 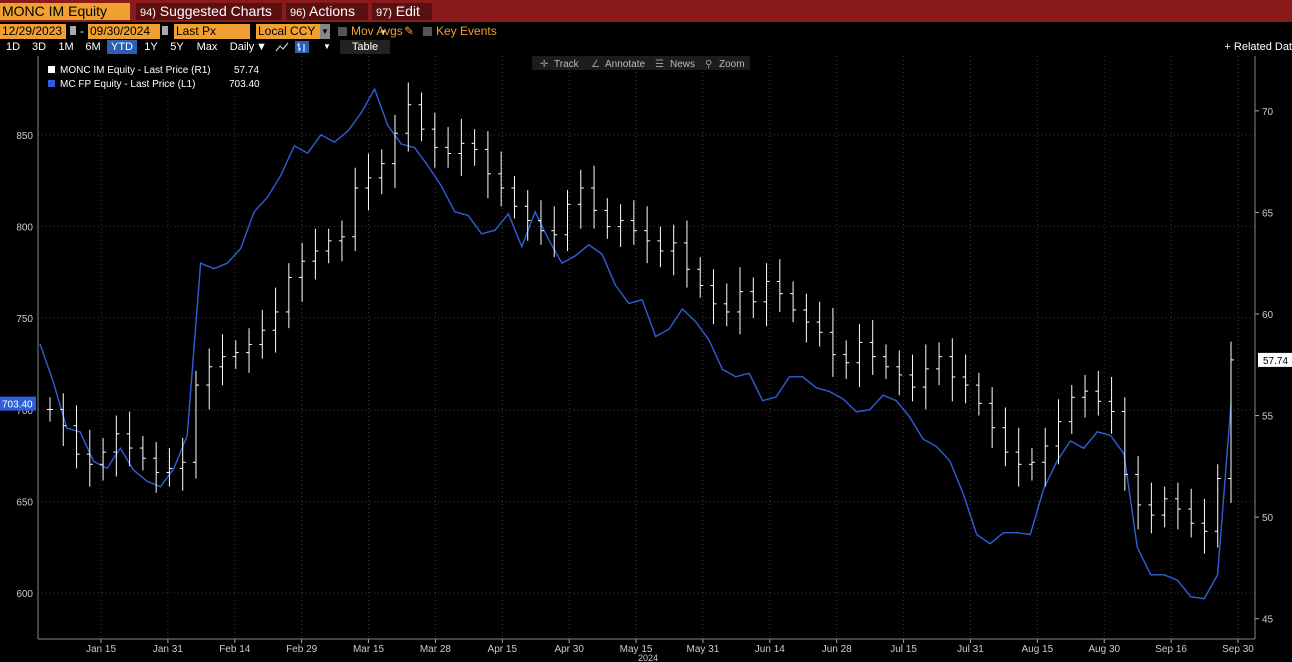 What do you see at coordinates (135, 70) in the screenshot?
I see `legend-label-monc: MONC IM Equity - Last Price (R1)` at bounding box center [135, 70].